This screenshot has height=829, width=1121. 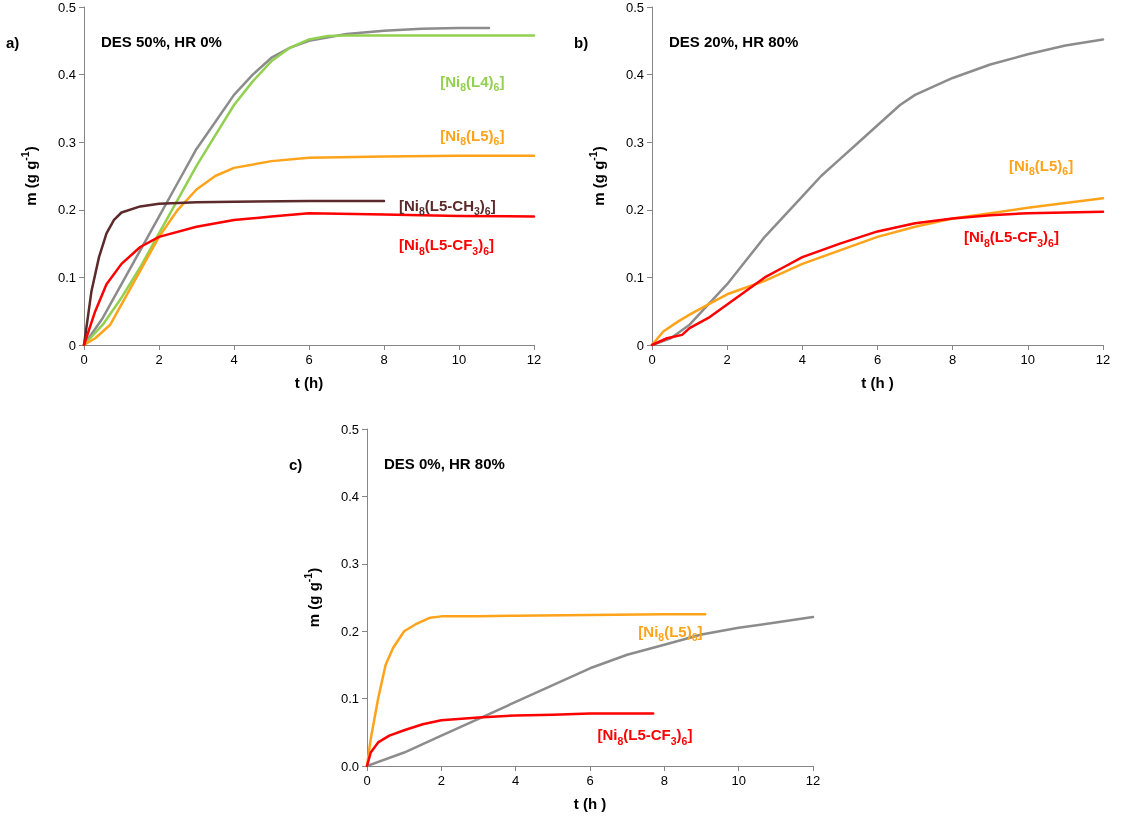 What do you see at coordinates (309, 382) in the screenshot?
I see `x-axis-title: t (h)` at bounding box center [309, 382].